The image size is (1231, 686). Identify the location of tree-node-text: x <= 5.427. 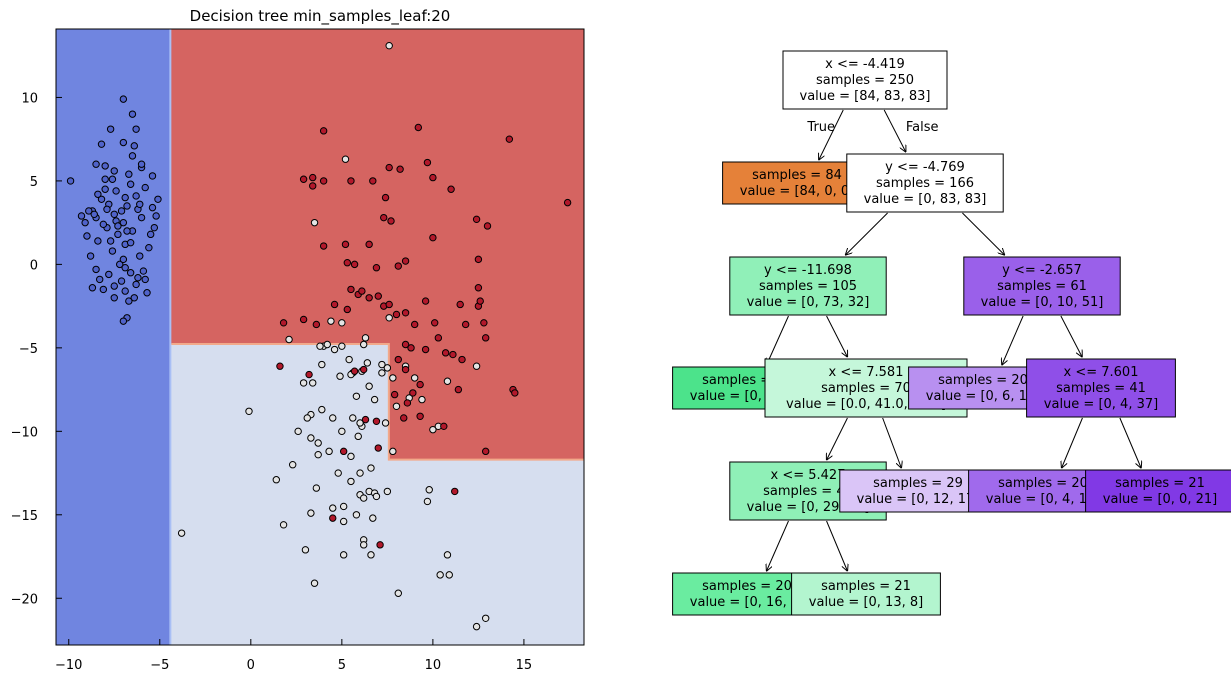
(808, 475).